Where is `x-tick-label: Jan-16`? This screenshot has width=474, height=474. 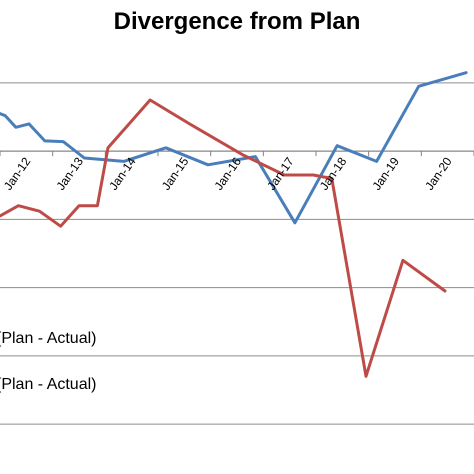
x-tick-label: Jan-16 is located at coordinates (228, 173).